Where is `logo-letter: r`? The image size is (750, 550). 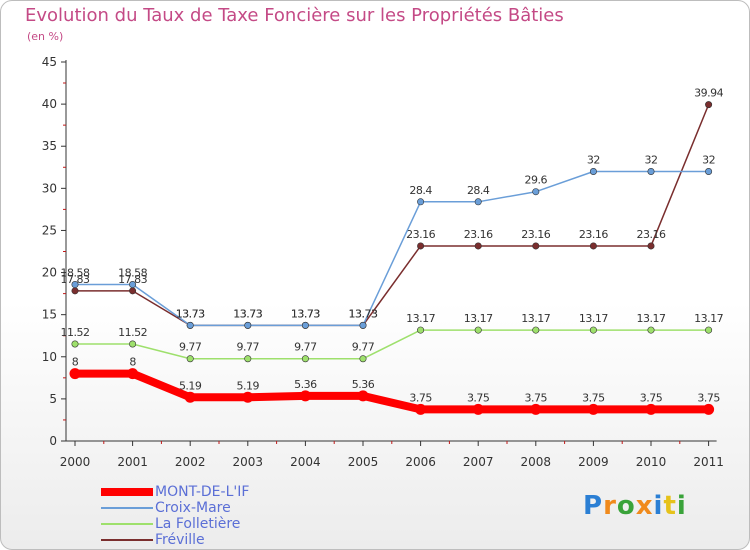
logo-letter: r is located at coordinates (610, 506).